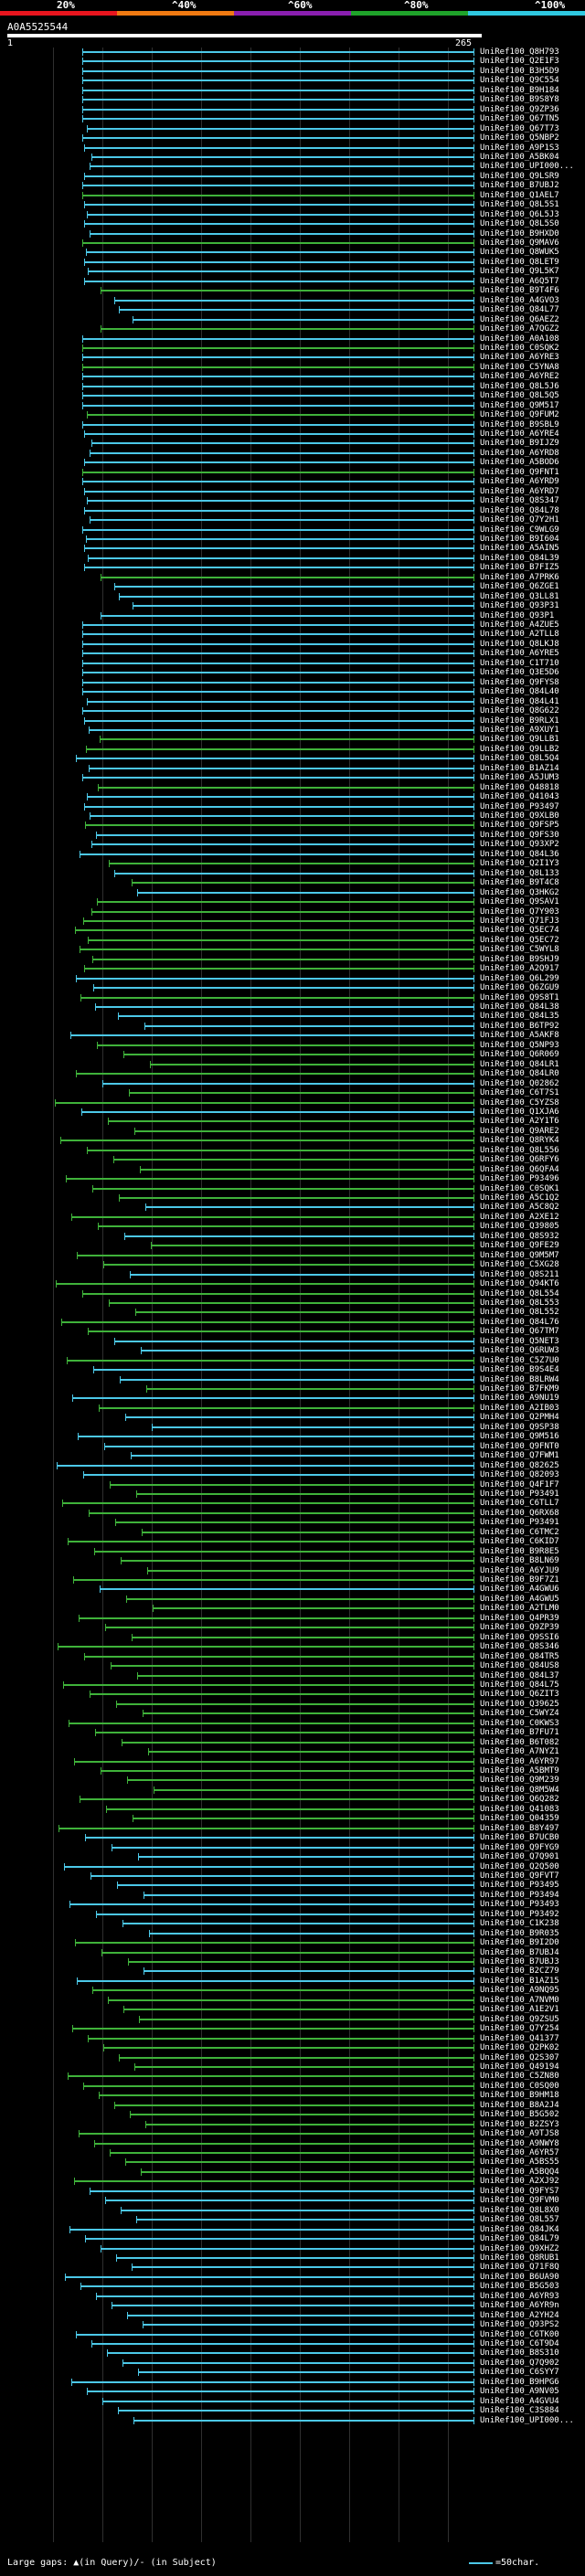  I want to click on hit-label: UniRef100_A5AIN5, so click(519, 549).